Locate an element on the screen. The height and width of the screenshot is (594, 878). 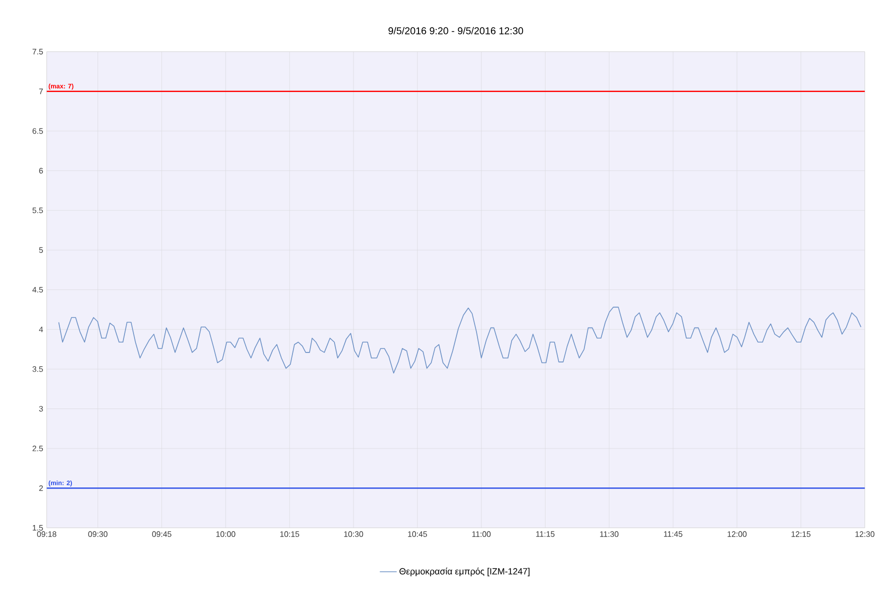
legend-label: Θερμοκρασία εμπρός [IZM-1247] is located at coordinates (465, 571).